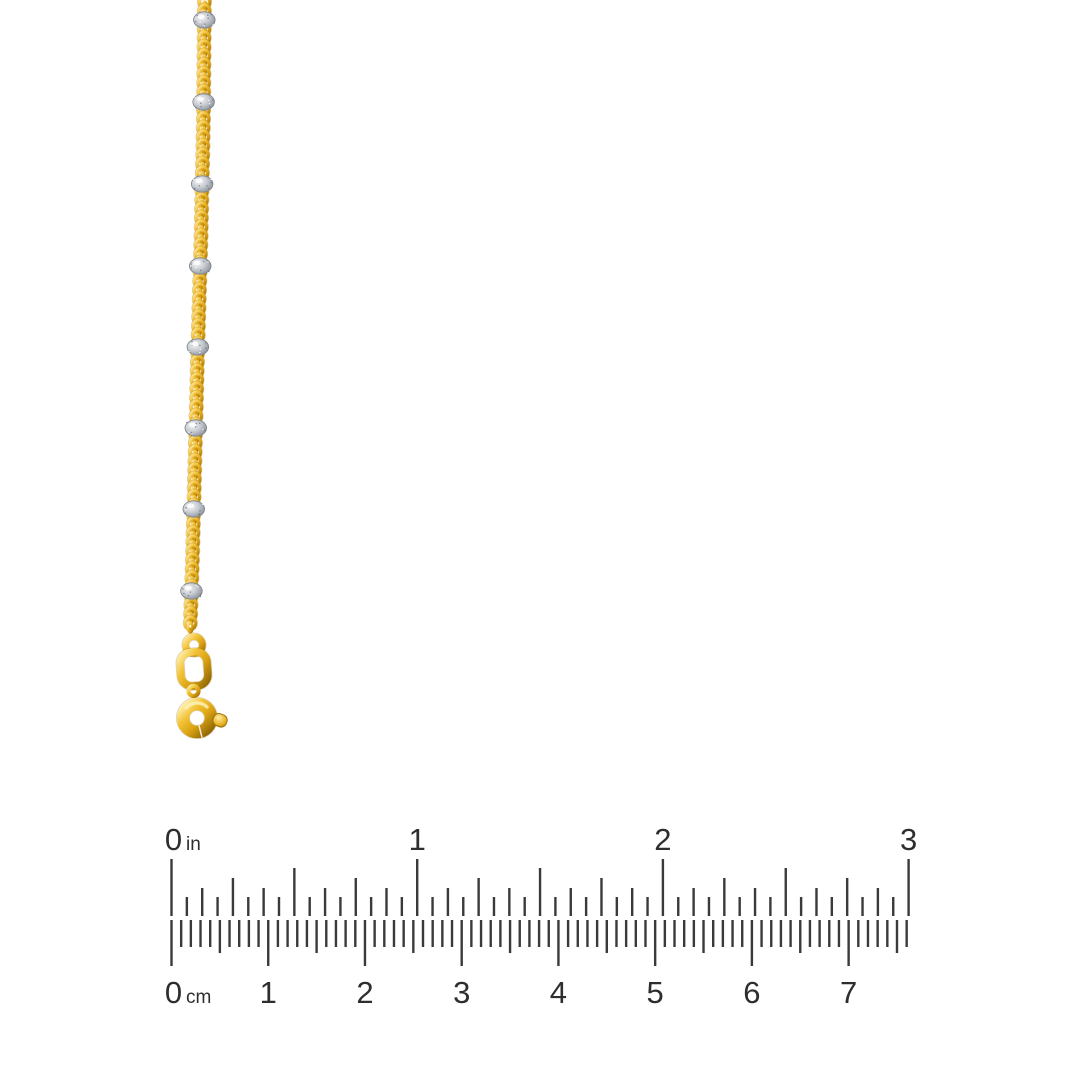  What do you see at coordinates (220, 720) in the screenshot?
I see `clasp-lever` at bounding box center [220, 720].